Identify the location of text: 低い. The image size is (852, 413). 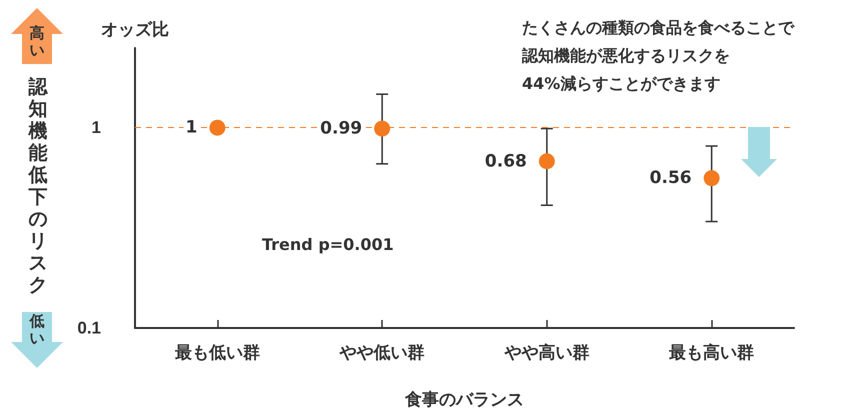
(37, 329).